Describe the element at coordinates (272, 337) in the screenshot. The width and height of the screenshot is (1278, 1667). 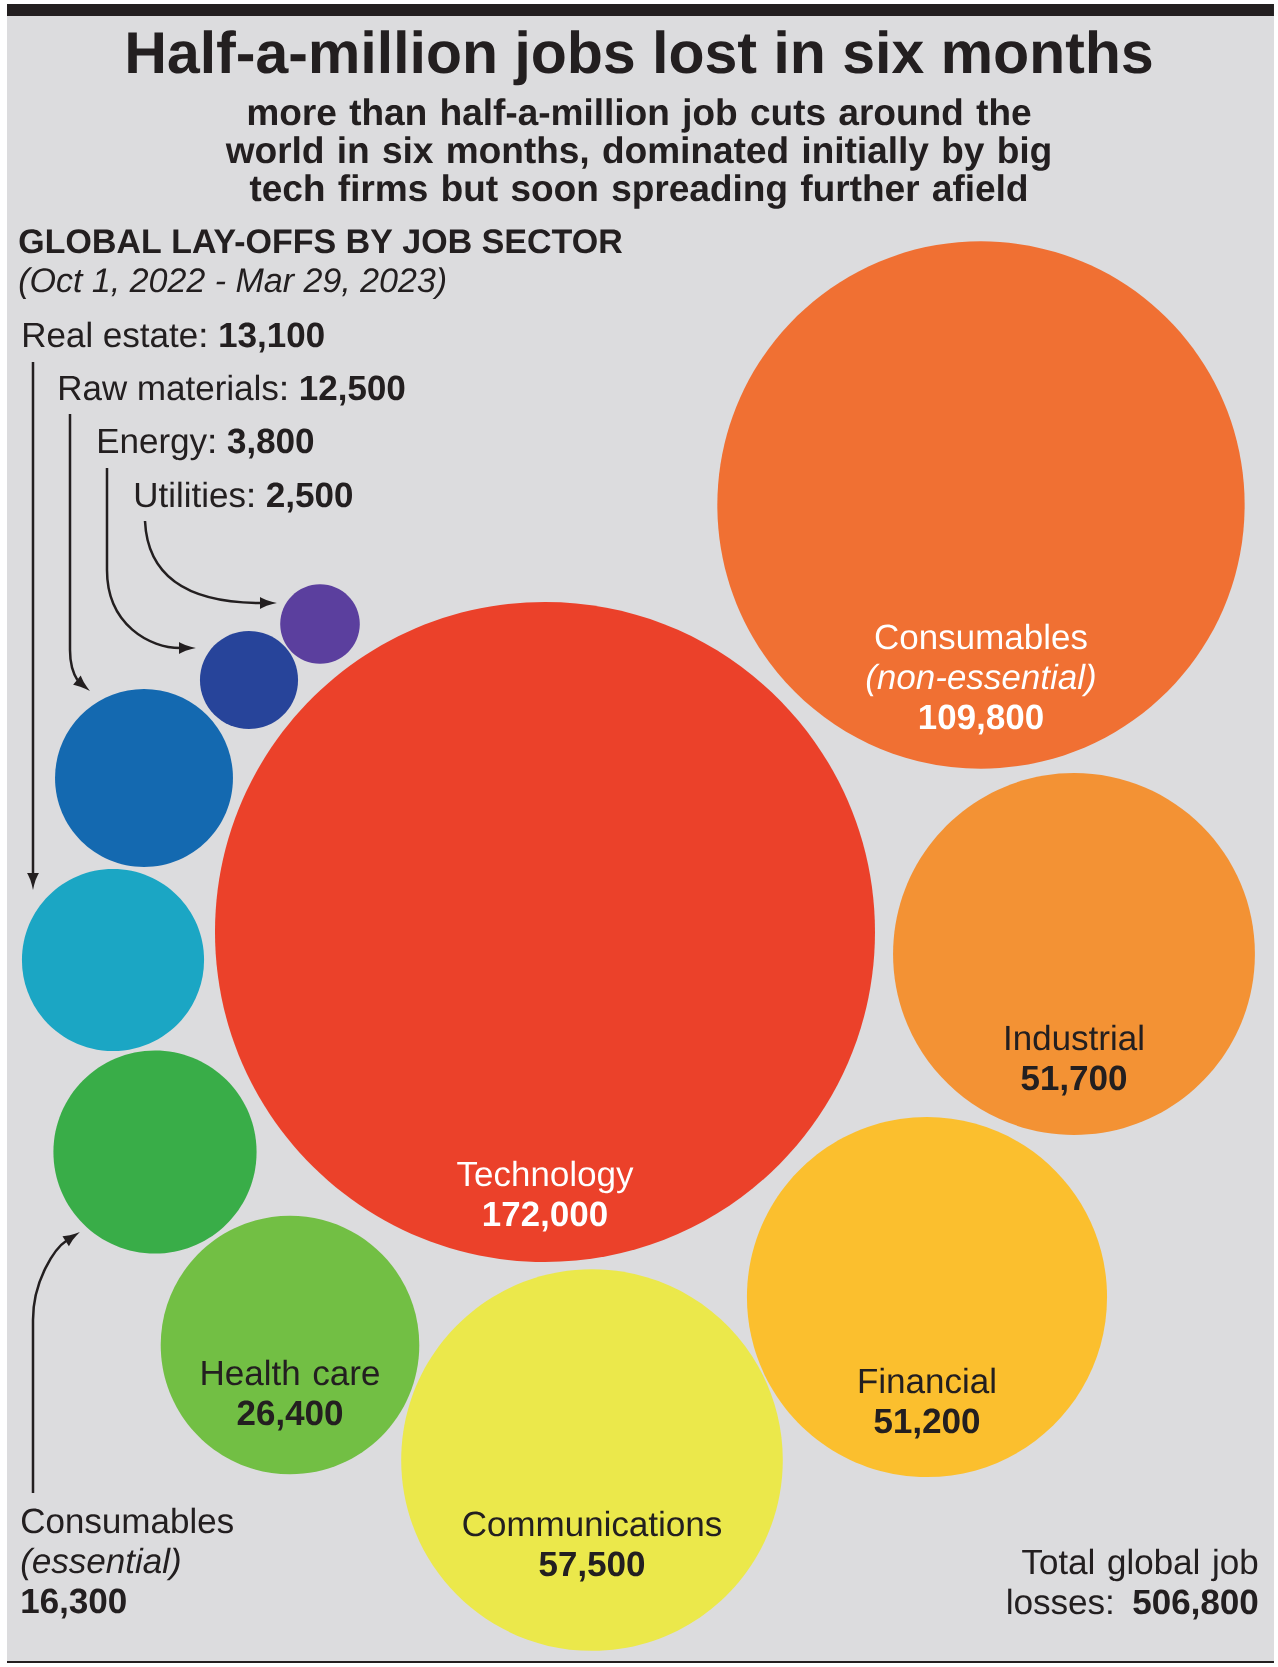
I see `data-label: 13,100` at that location.